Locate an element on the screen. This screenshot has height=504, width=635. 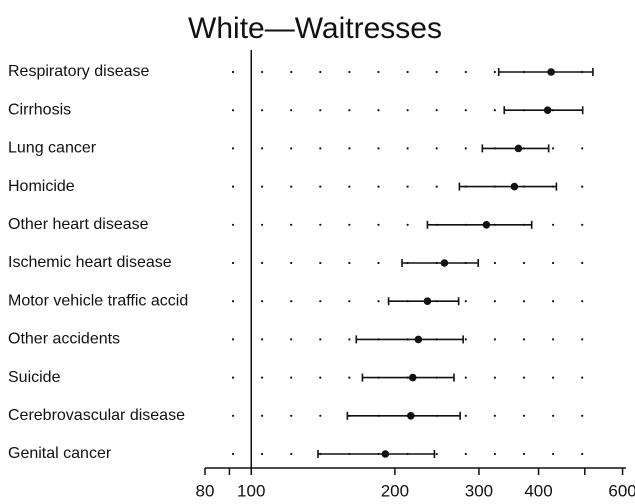
category-label: Other heart disease is located at coordinates (78, 224).